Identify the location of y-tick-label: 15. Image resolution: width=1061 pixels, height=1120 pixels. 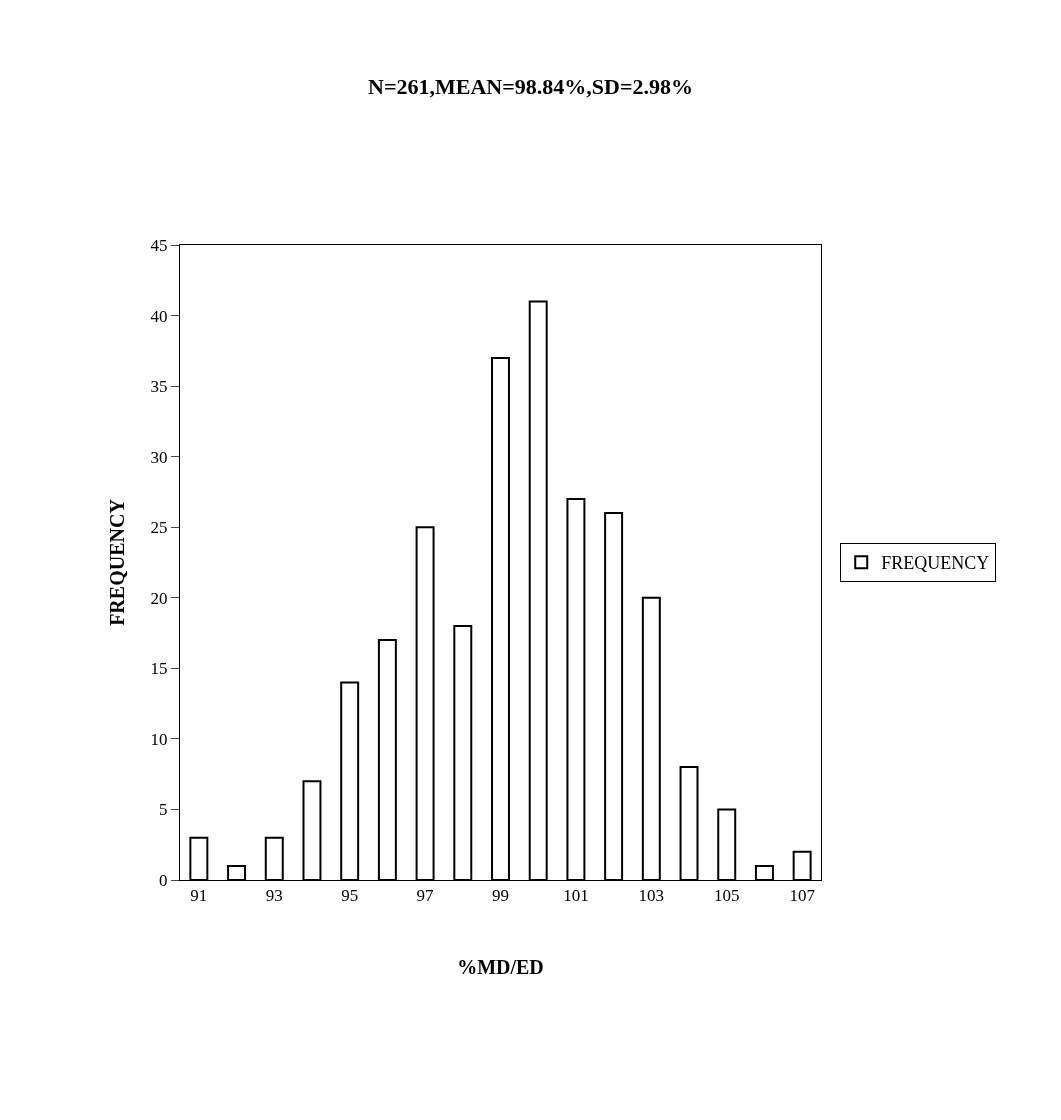
(159, 669).